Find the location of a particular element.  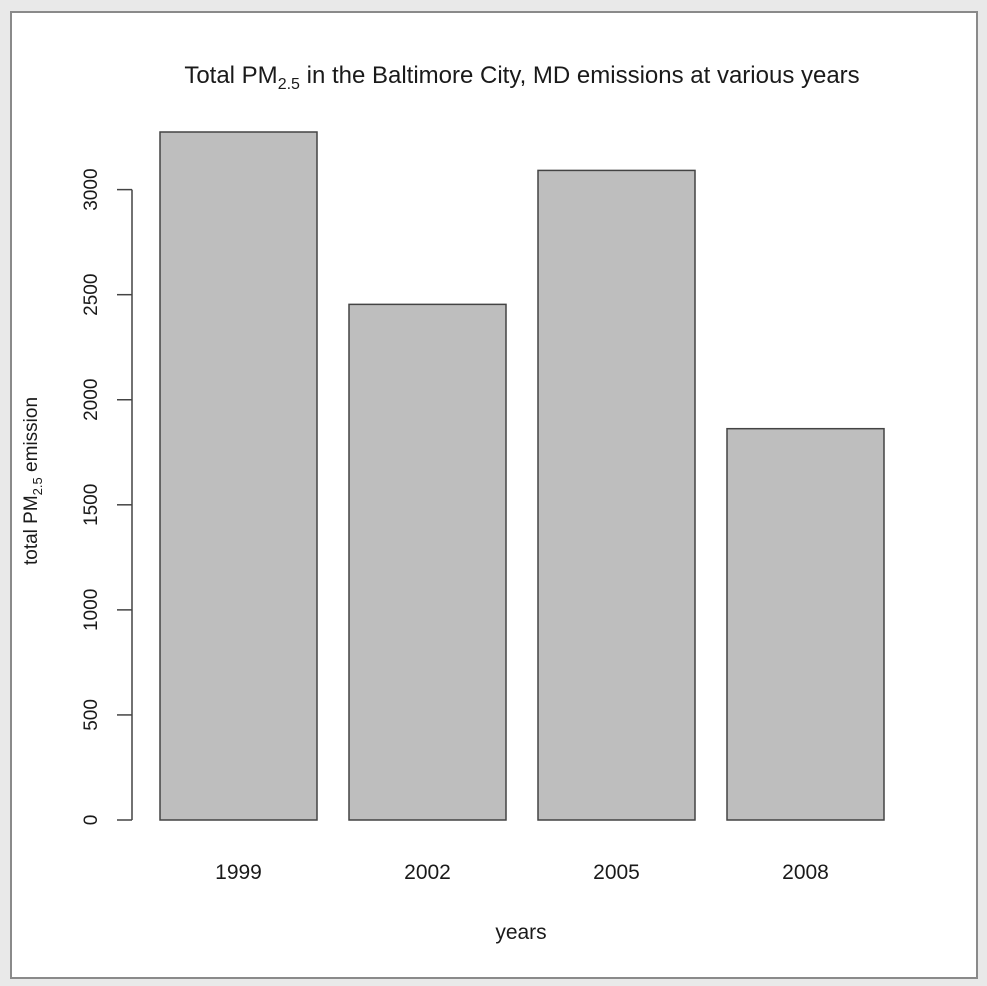

chart-title-pre: Total PM is located at coordinates (230, 75).